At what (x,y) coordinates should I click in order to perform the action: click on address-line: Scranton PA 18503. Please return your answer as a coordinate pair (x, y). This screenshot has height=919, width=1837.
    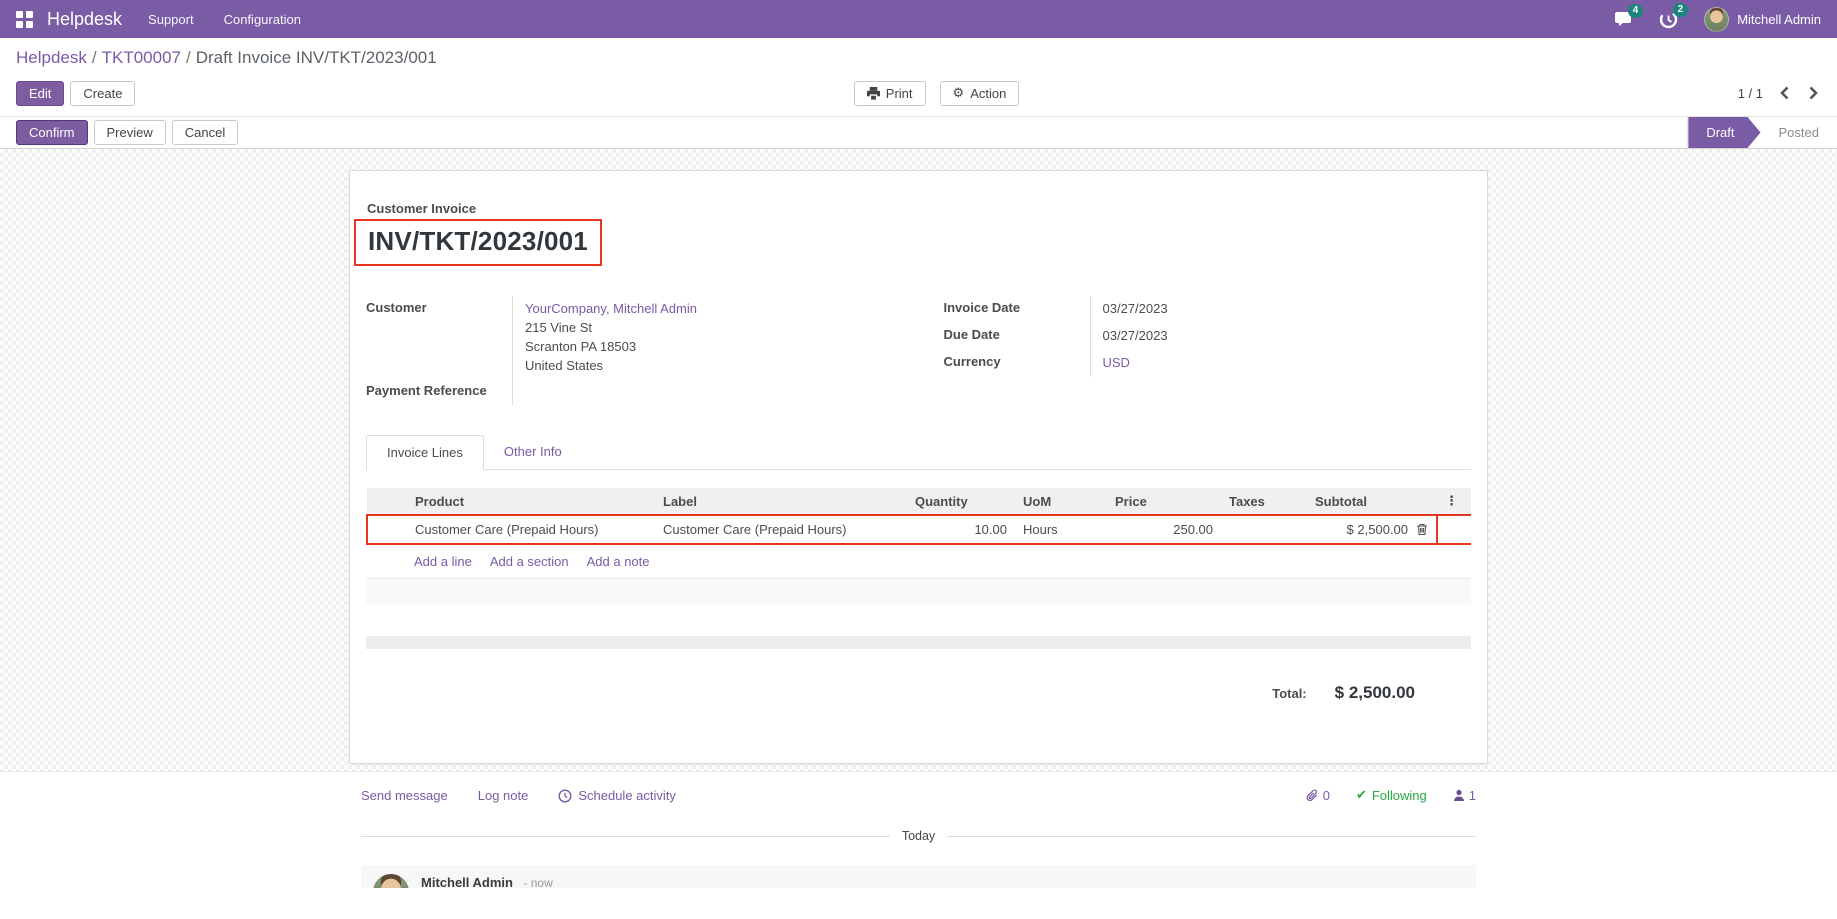
    Looking at the image, I should click on (581, 346).